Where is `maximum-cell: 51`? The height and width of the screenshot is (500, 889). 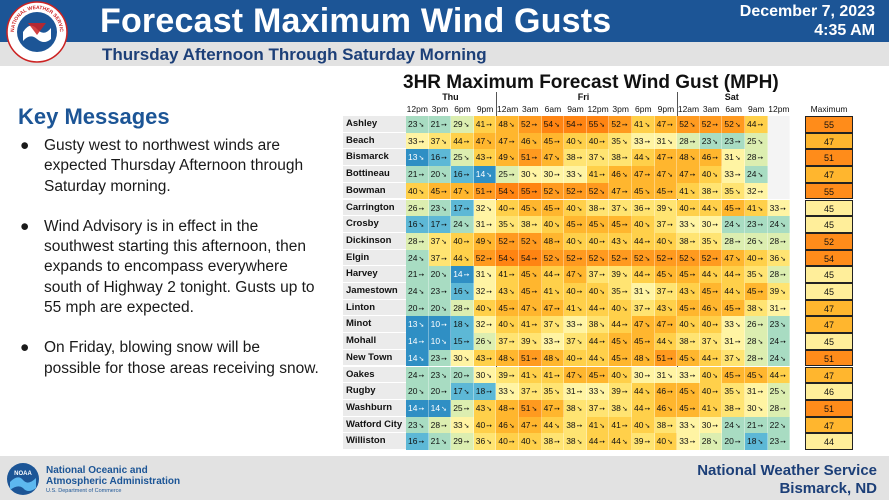 maximum-cell: 51 is located at coordinates (829, 408).